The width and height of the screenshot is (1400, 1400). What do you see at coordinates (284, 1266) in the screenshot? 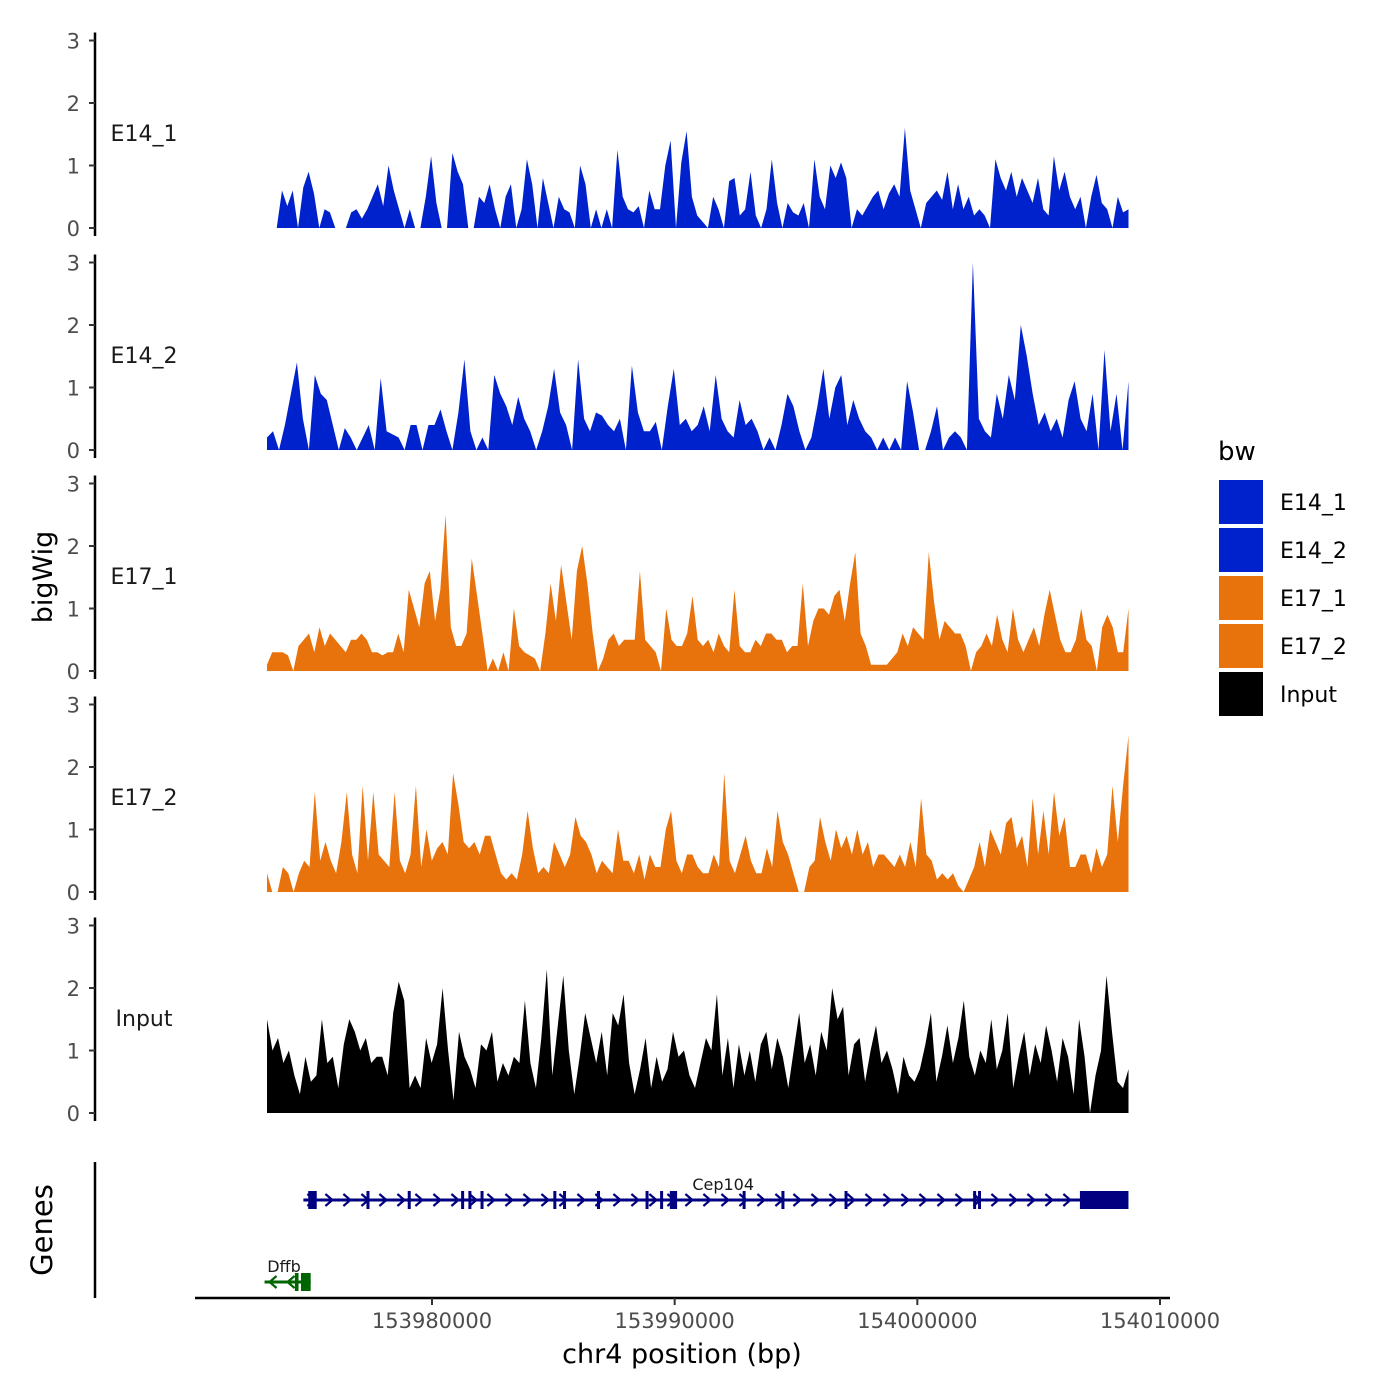
I see `gene-label: Dffb` at bounding box center [284, 1266].